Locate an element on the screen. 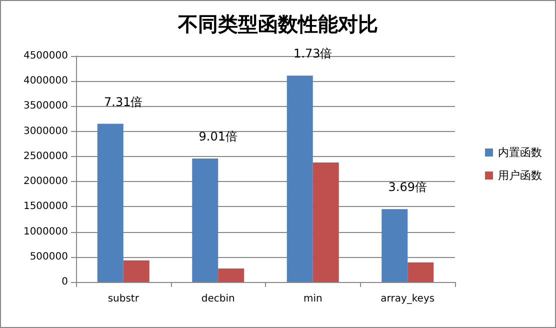 The height and width of the screenshot is (328, 556). annotation: 7.31倍 is located at coordinates (123, 101).